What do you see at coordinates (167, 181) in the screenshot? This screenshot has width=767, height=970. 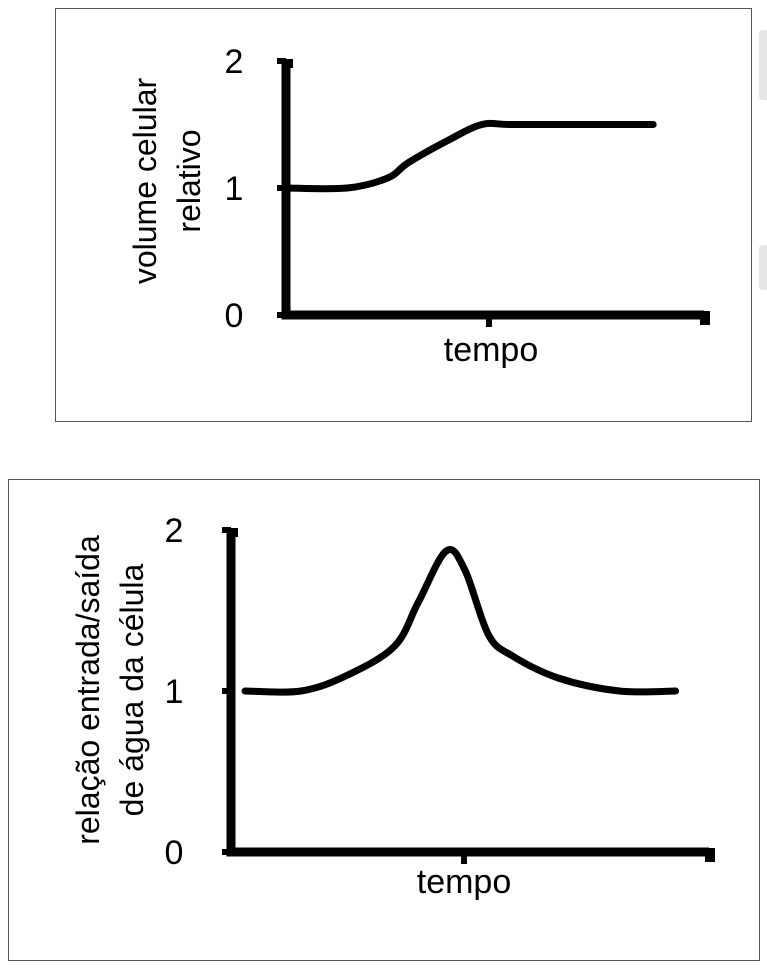 I see `y-axis-label: volume celular relativo` at bounding box center [167, 181].